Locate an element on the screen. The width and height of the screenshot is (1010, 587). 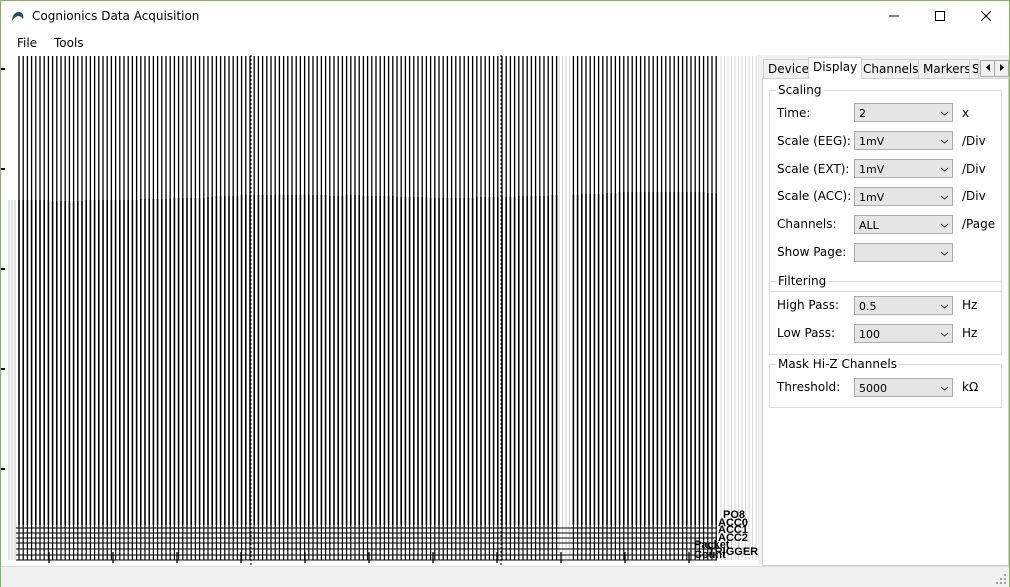
close-button is located at coordinates (986, 16).